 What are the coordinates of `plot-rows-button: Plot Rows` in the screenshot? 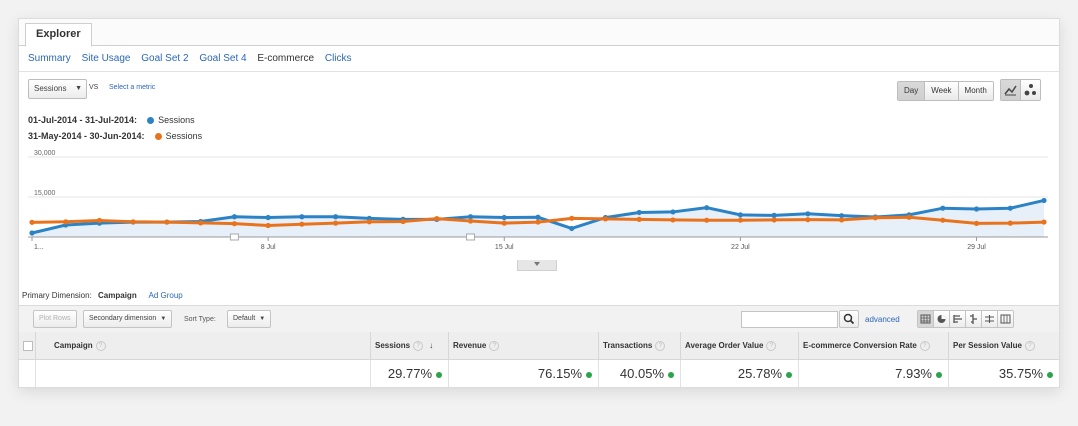 It's located at (55, 319).